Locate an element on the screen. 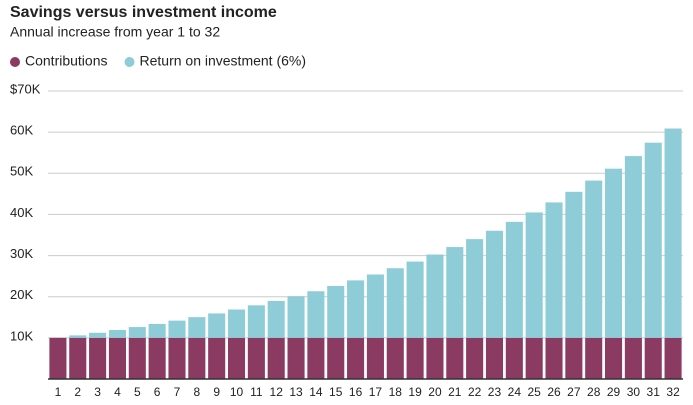 Image resolution: width=693 pixels, height=405 pixels. x-tick-label: 10 is located at coordinates (237, 392).